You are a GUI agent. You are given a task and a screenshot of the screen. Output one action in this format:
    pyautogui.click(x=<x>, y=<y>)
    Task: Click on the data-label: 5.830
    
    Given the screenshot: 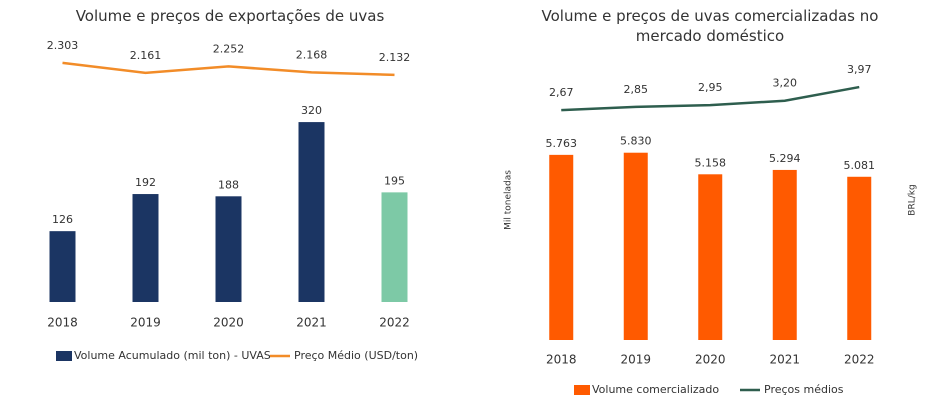 What is the action you would take?
    pyautogui.click(x=636, y=141)
    